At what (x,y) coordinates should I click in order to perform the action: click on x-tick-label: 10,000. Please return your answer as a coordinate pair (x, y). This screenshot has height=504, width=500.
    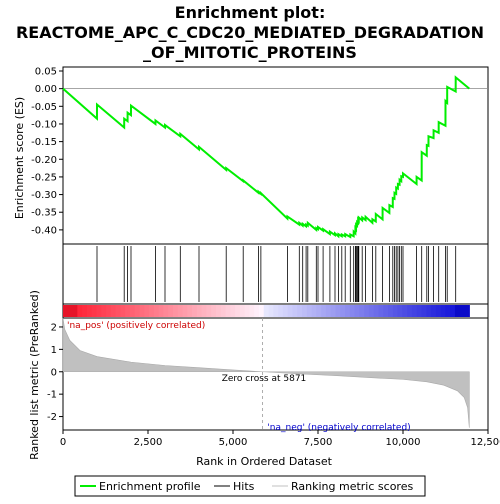
    Looking at the image, I should click on (403, 442).